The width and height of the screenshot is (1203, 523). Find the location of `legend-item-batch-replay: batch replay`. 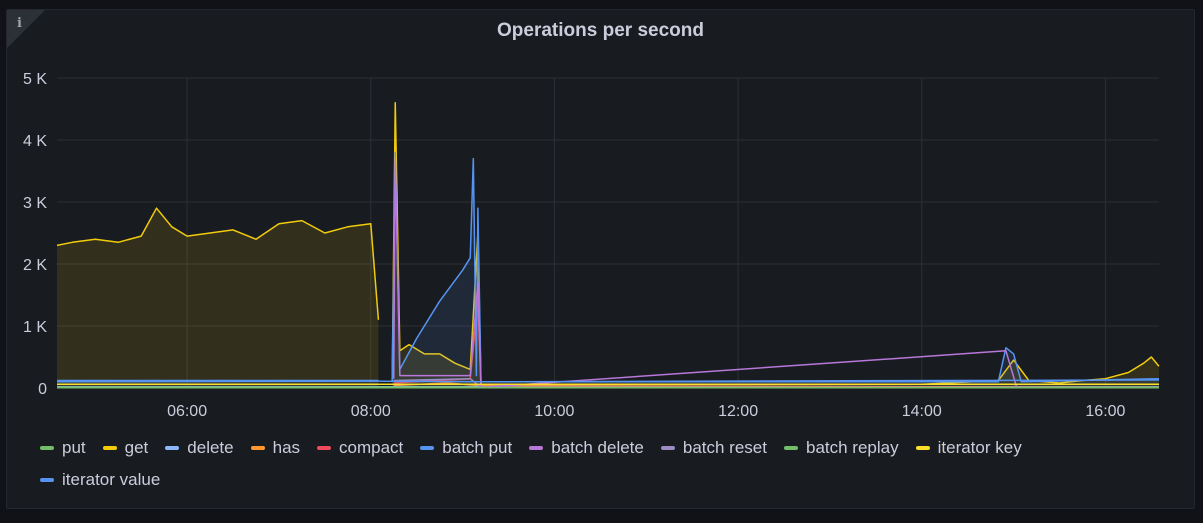

legend-item-batch-replay: batch replay is located at coordinates (841, 448).